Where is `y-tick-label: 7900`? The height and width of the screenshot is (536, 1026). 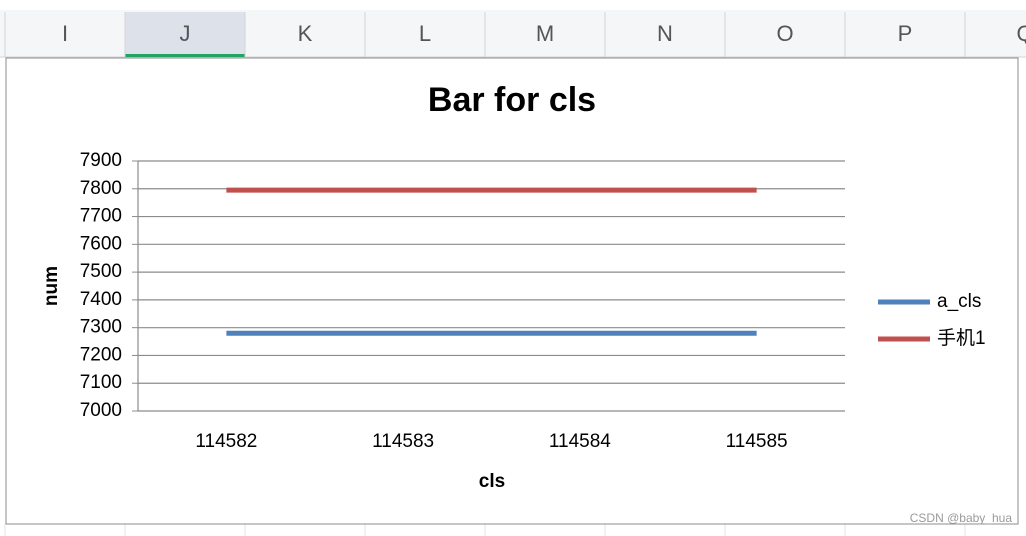
y-tick-label: 7900 is located at coordinates (101, 160).